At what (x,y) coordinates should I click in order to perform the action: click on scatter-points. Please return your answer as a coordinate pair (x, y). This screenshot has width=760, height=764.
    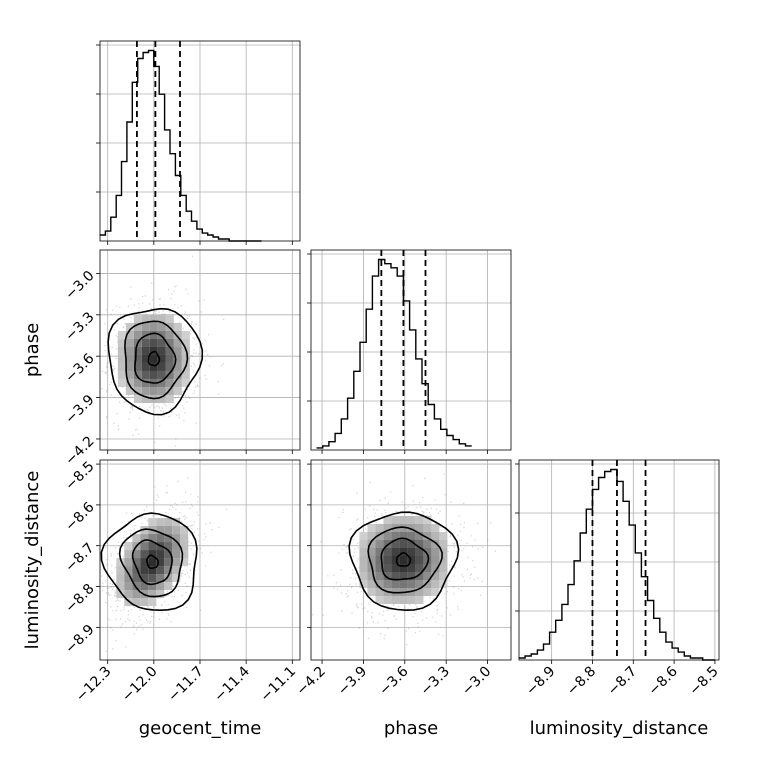
    Looking at the image, I should click on (163, 351).